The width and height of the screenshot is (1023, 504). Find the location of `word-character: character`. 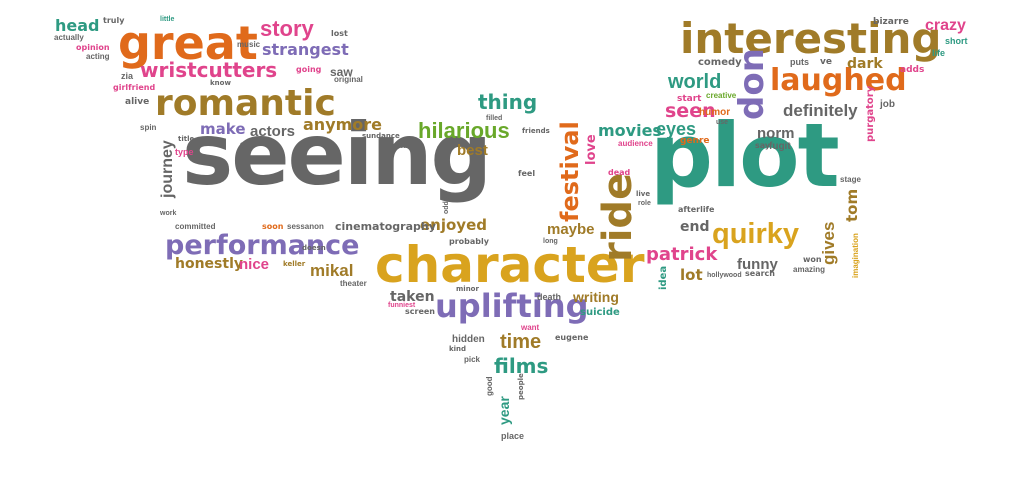

word-character: character is located at coordinates (510, 265).